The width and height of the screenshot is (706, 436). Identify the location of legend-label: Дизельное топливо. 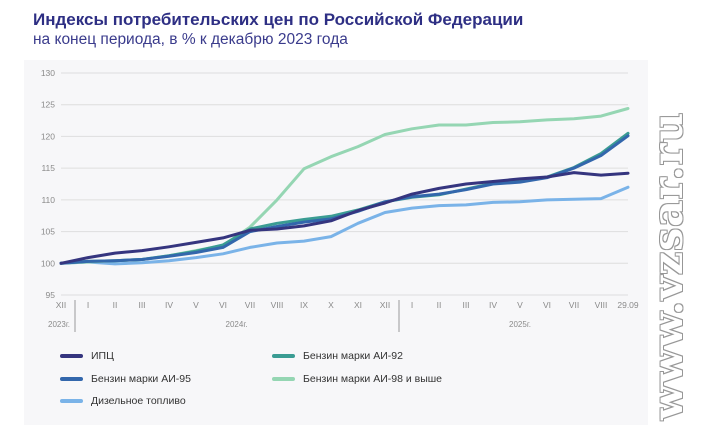
(138, 401).